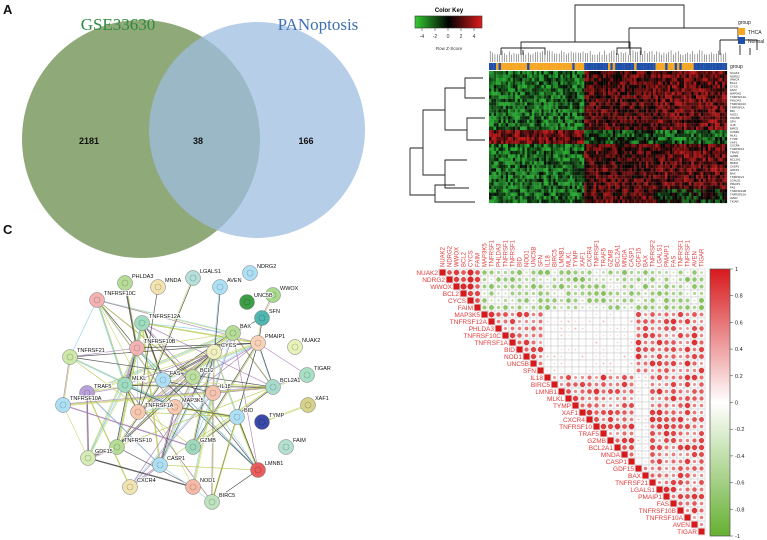 Image resolution: width=767 pixels, height=540 pixels. I want to click on heatmap-row-label: MAP3K5, so click(735, 94).